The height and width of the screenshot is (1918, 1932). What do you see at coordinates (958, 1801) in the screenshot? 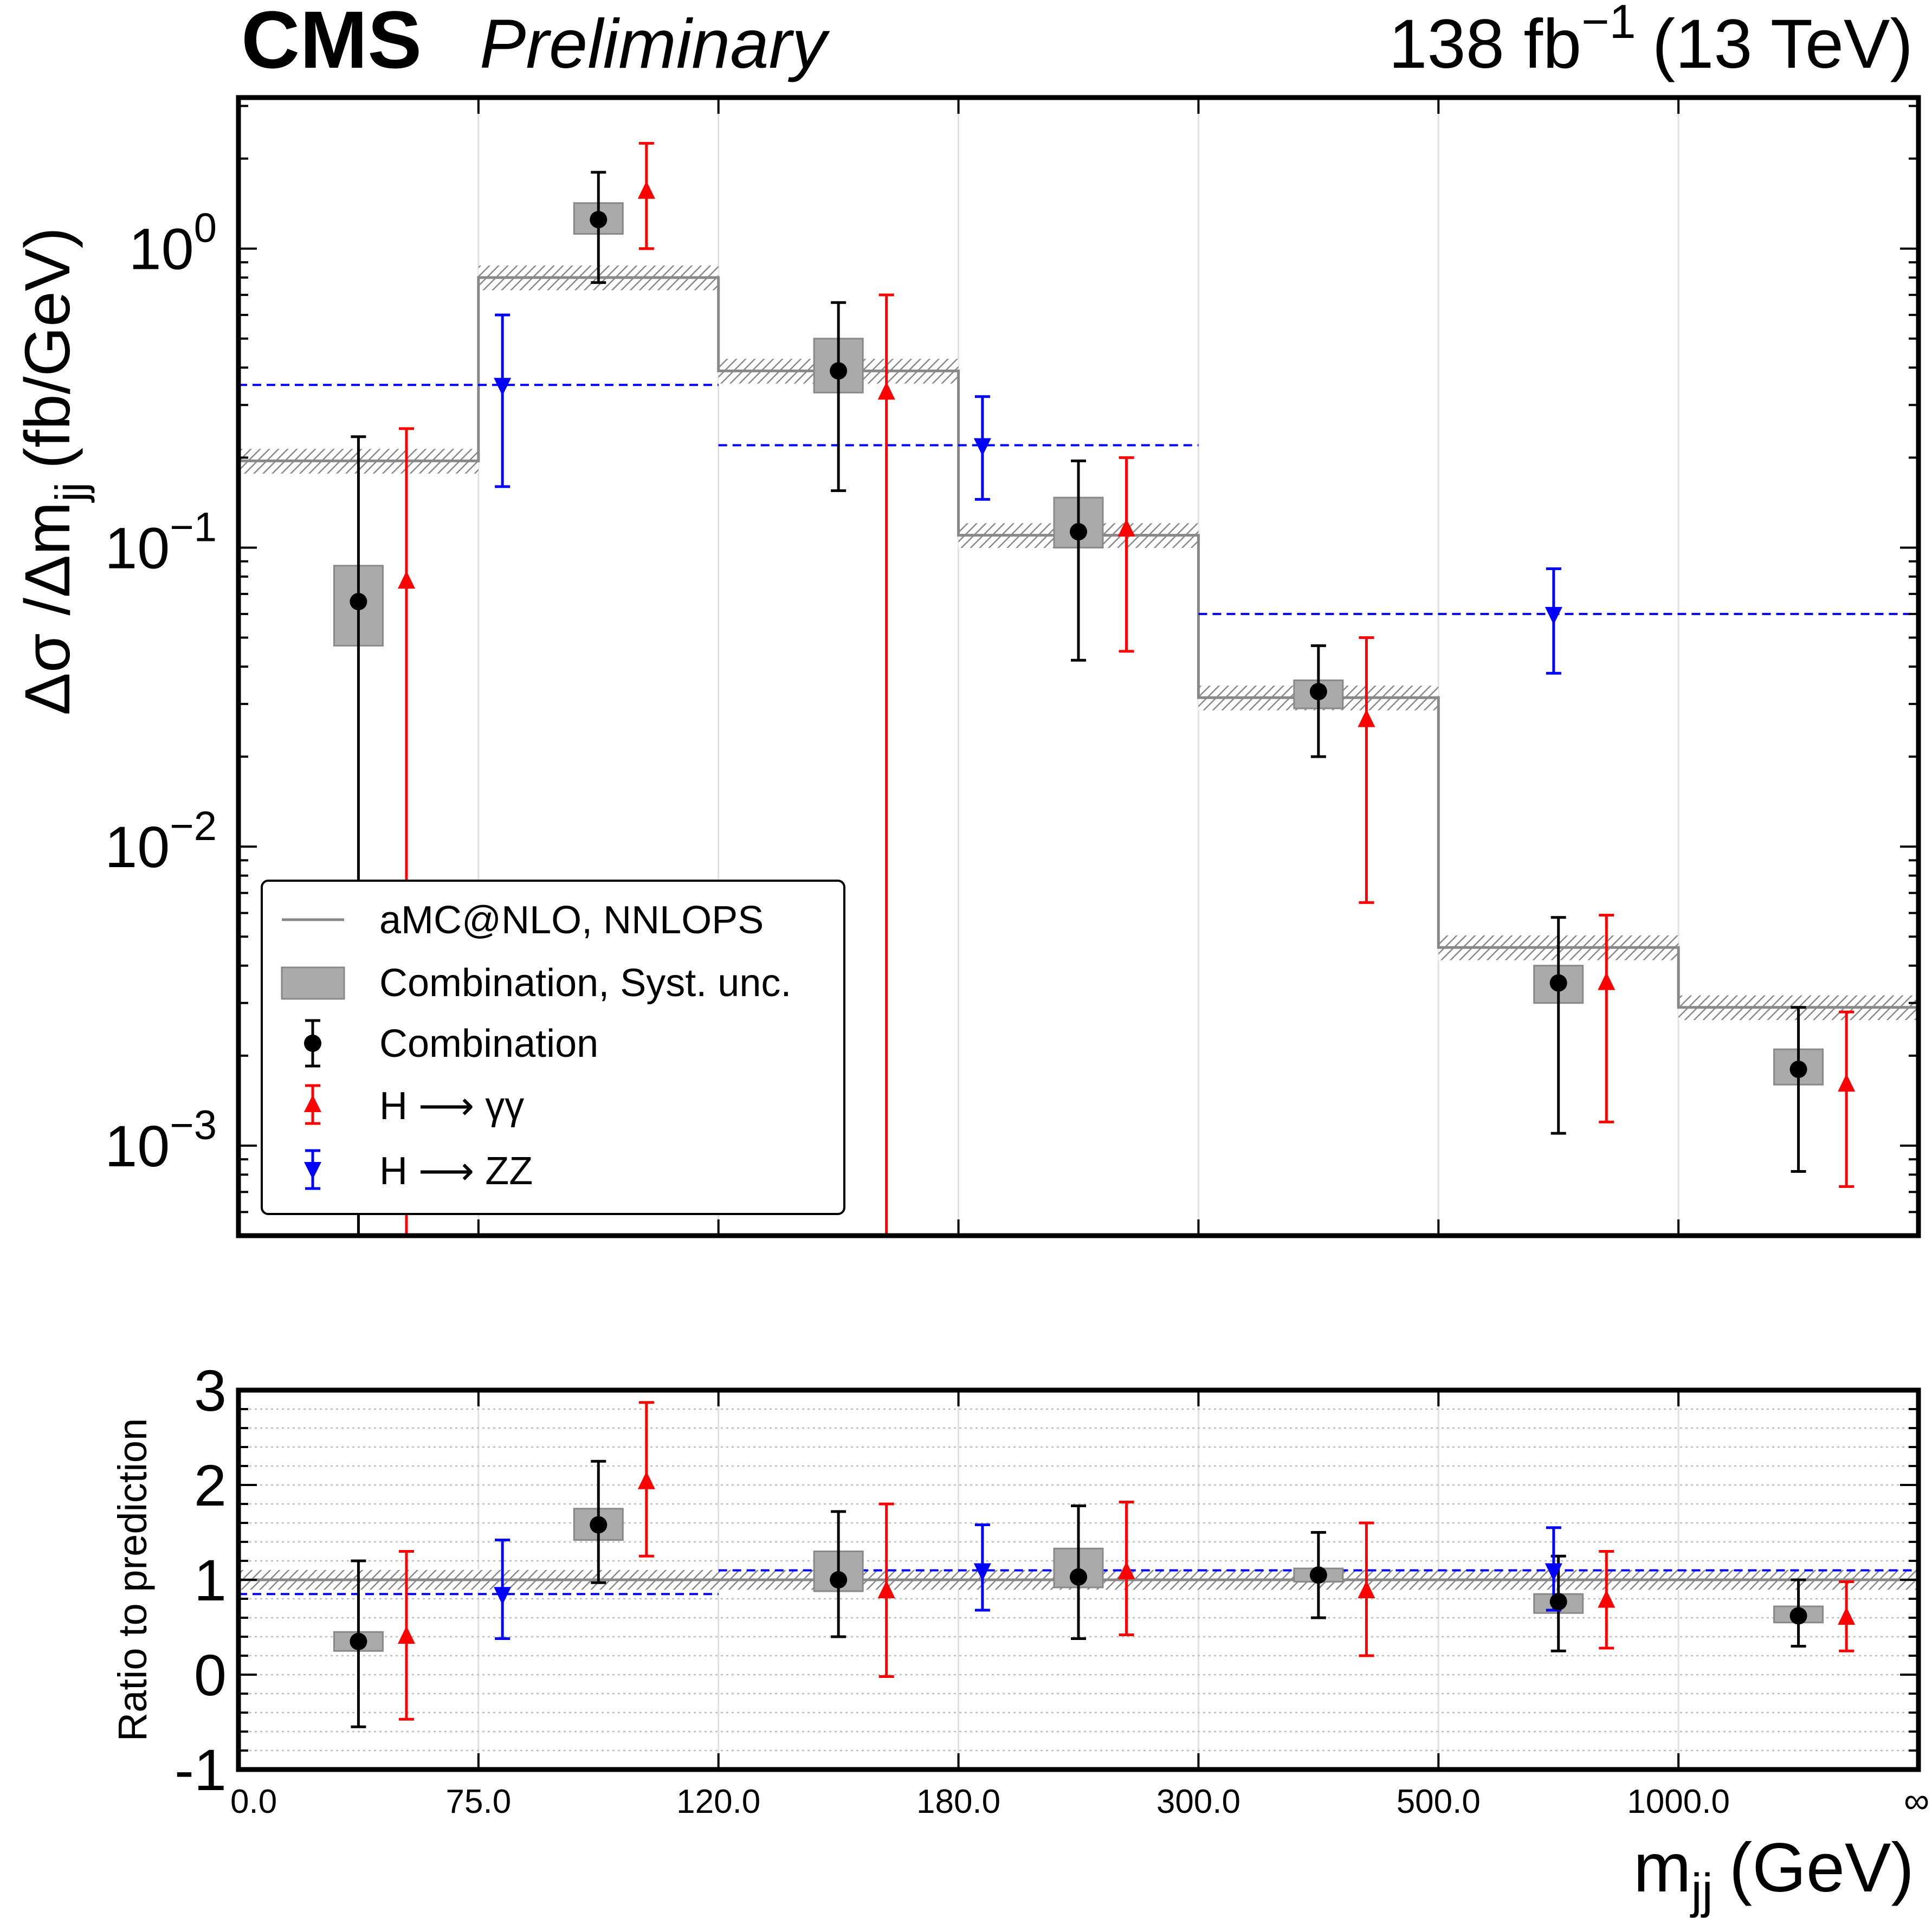
I see `x-tick-label-3: 180.0` at bounding box center [958, 1801].